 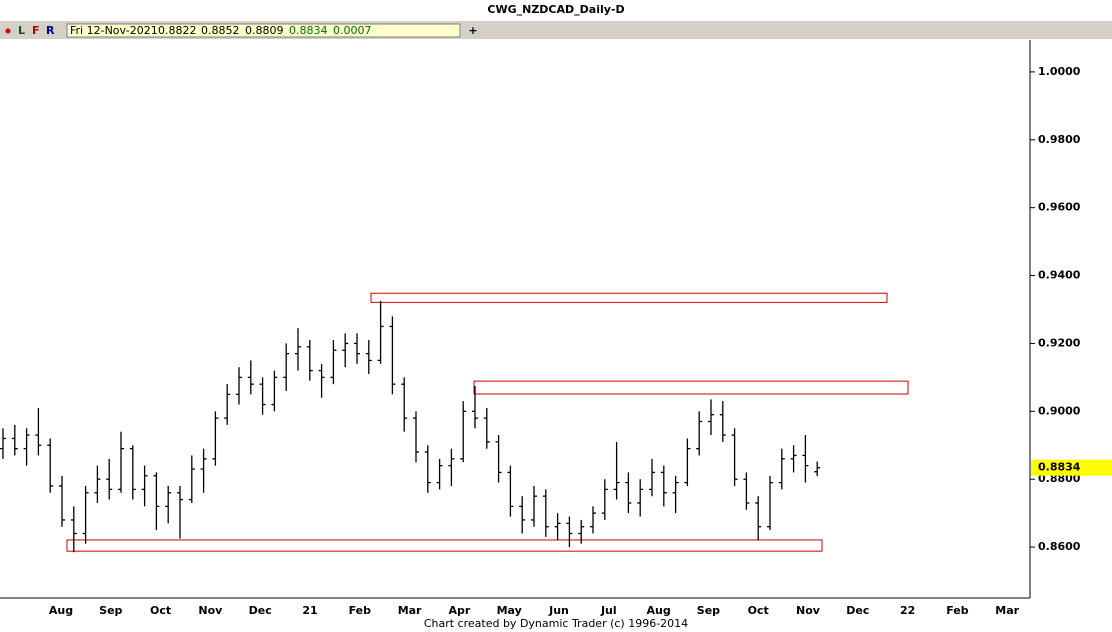 What do you see at coordinates (1059, 139) in the screenshot?
I see `y-tick-label: 0.9800` at bounding box center [1059, 139].